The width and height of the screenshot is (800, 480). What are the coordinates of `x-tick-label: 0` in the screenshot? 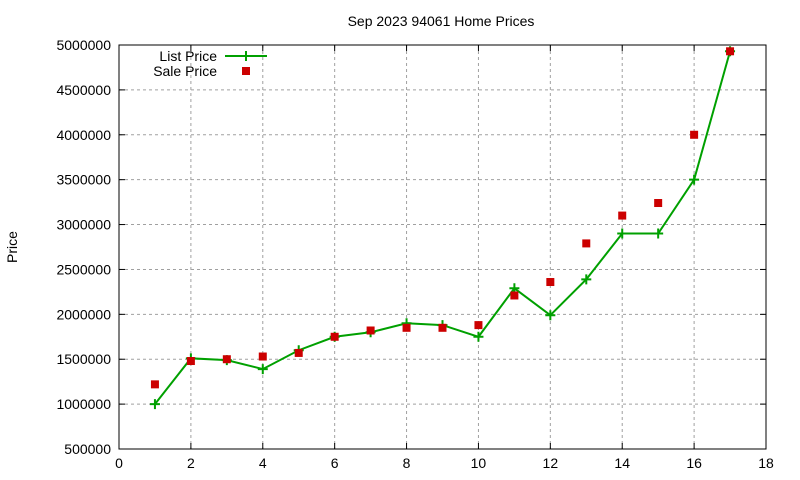 It's located at (119, 463).